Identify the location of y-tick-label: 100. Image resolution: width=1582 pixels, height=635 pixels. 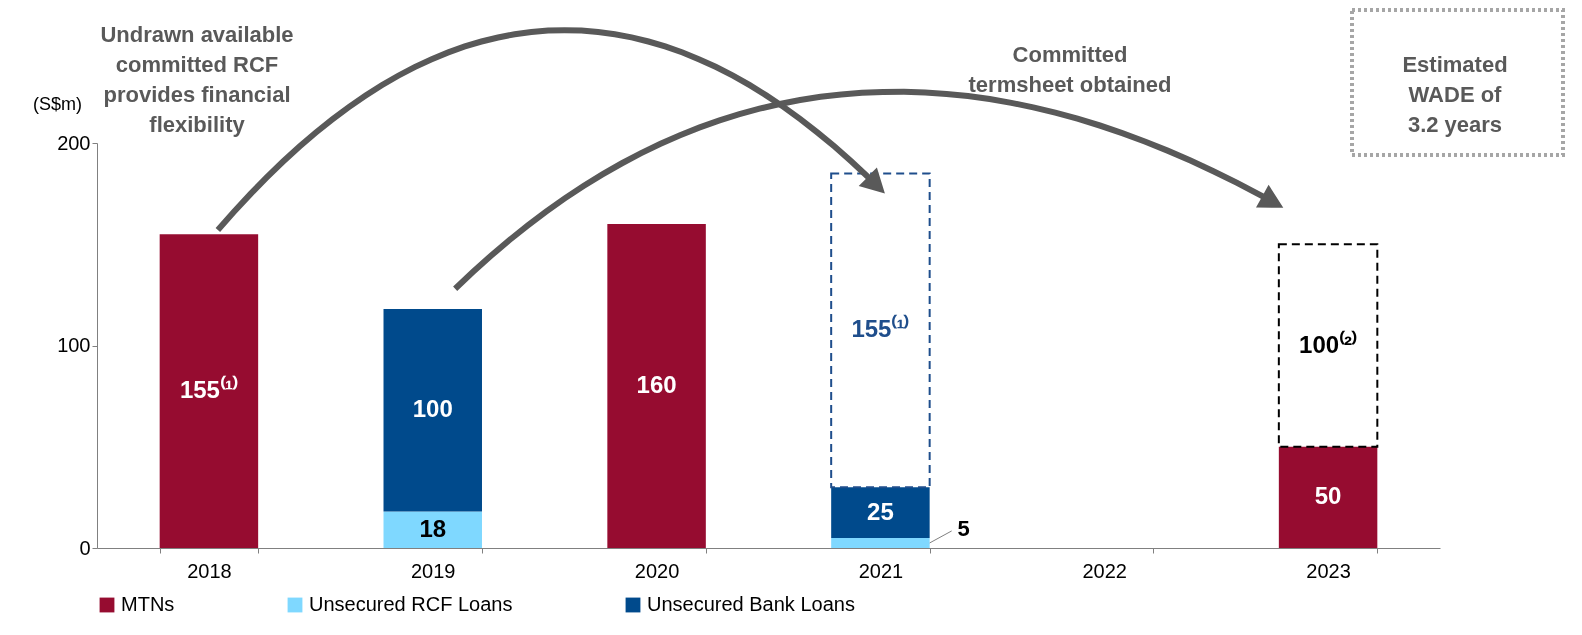
(74, 345).